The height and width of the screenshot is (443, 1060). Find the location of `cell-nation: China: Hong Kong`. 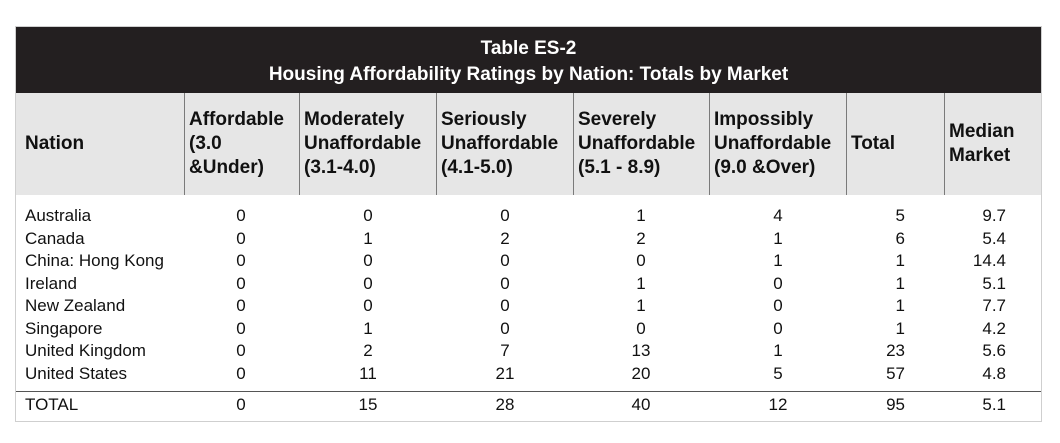

cell-nation: China: Hong Kong is located at coordinates (94, 260).